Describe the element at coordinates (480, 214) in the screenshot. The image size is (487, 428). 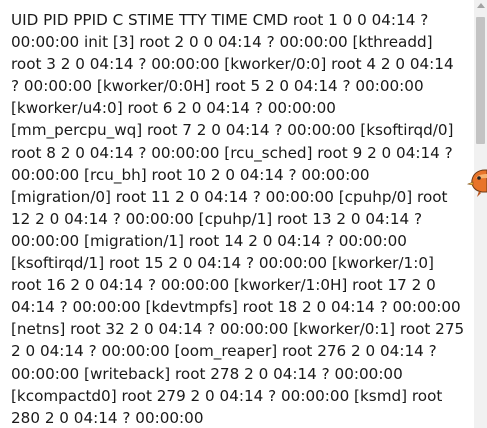
I see `vertical-scrollbar` at that location.